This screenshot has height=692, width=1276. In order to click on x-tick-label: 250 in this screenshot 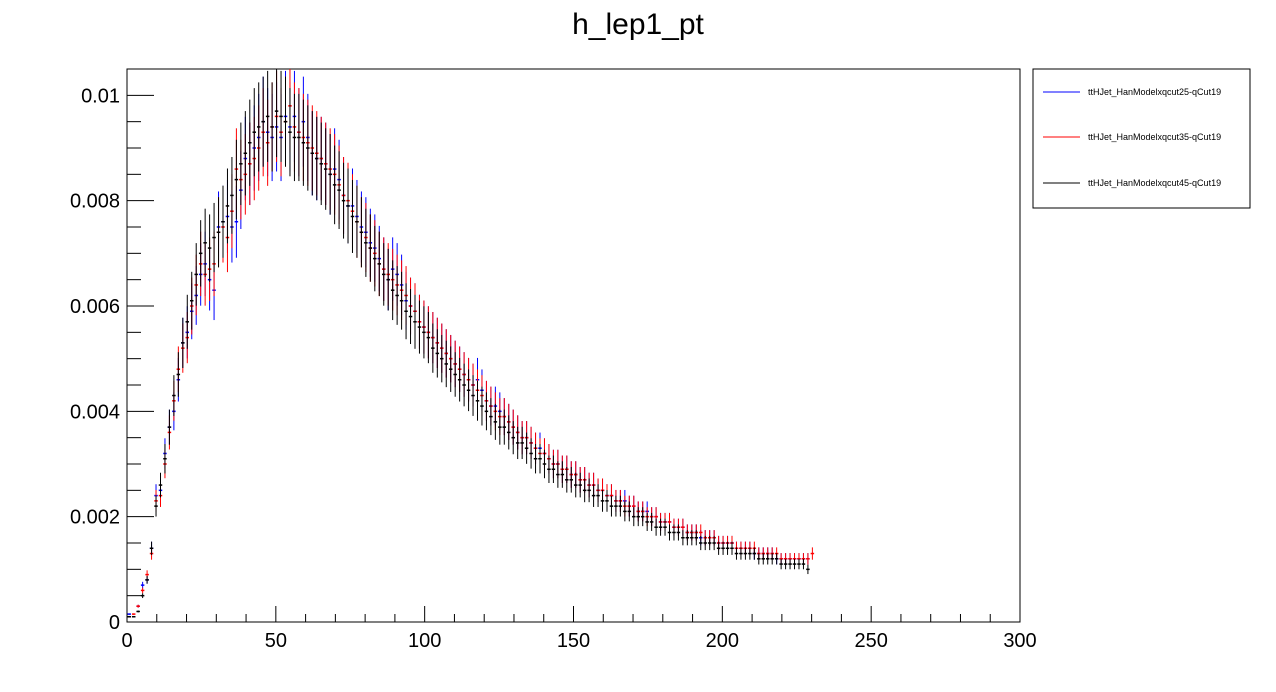, I will do `click(870, 641)`.